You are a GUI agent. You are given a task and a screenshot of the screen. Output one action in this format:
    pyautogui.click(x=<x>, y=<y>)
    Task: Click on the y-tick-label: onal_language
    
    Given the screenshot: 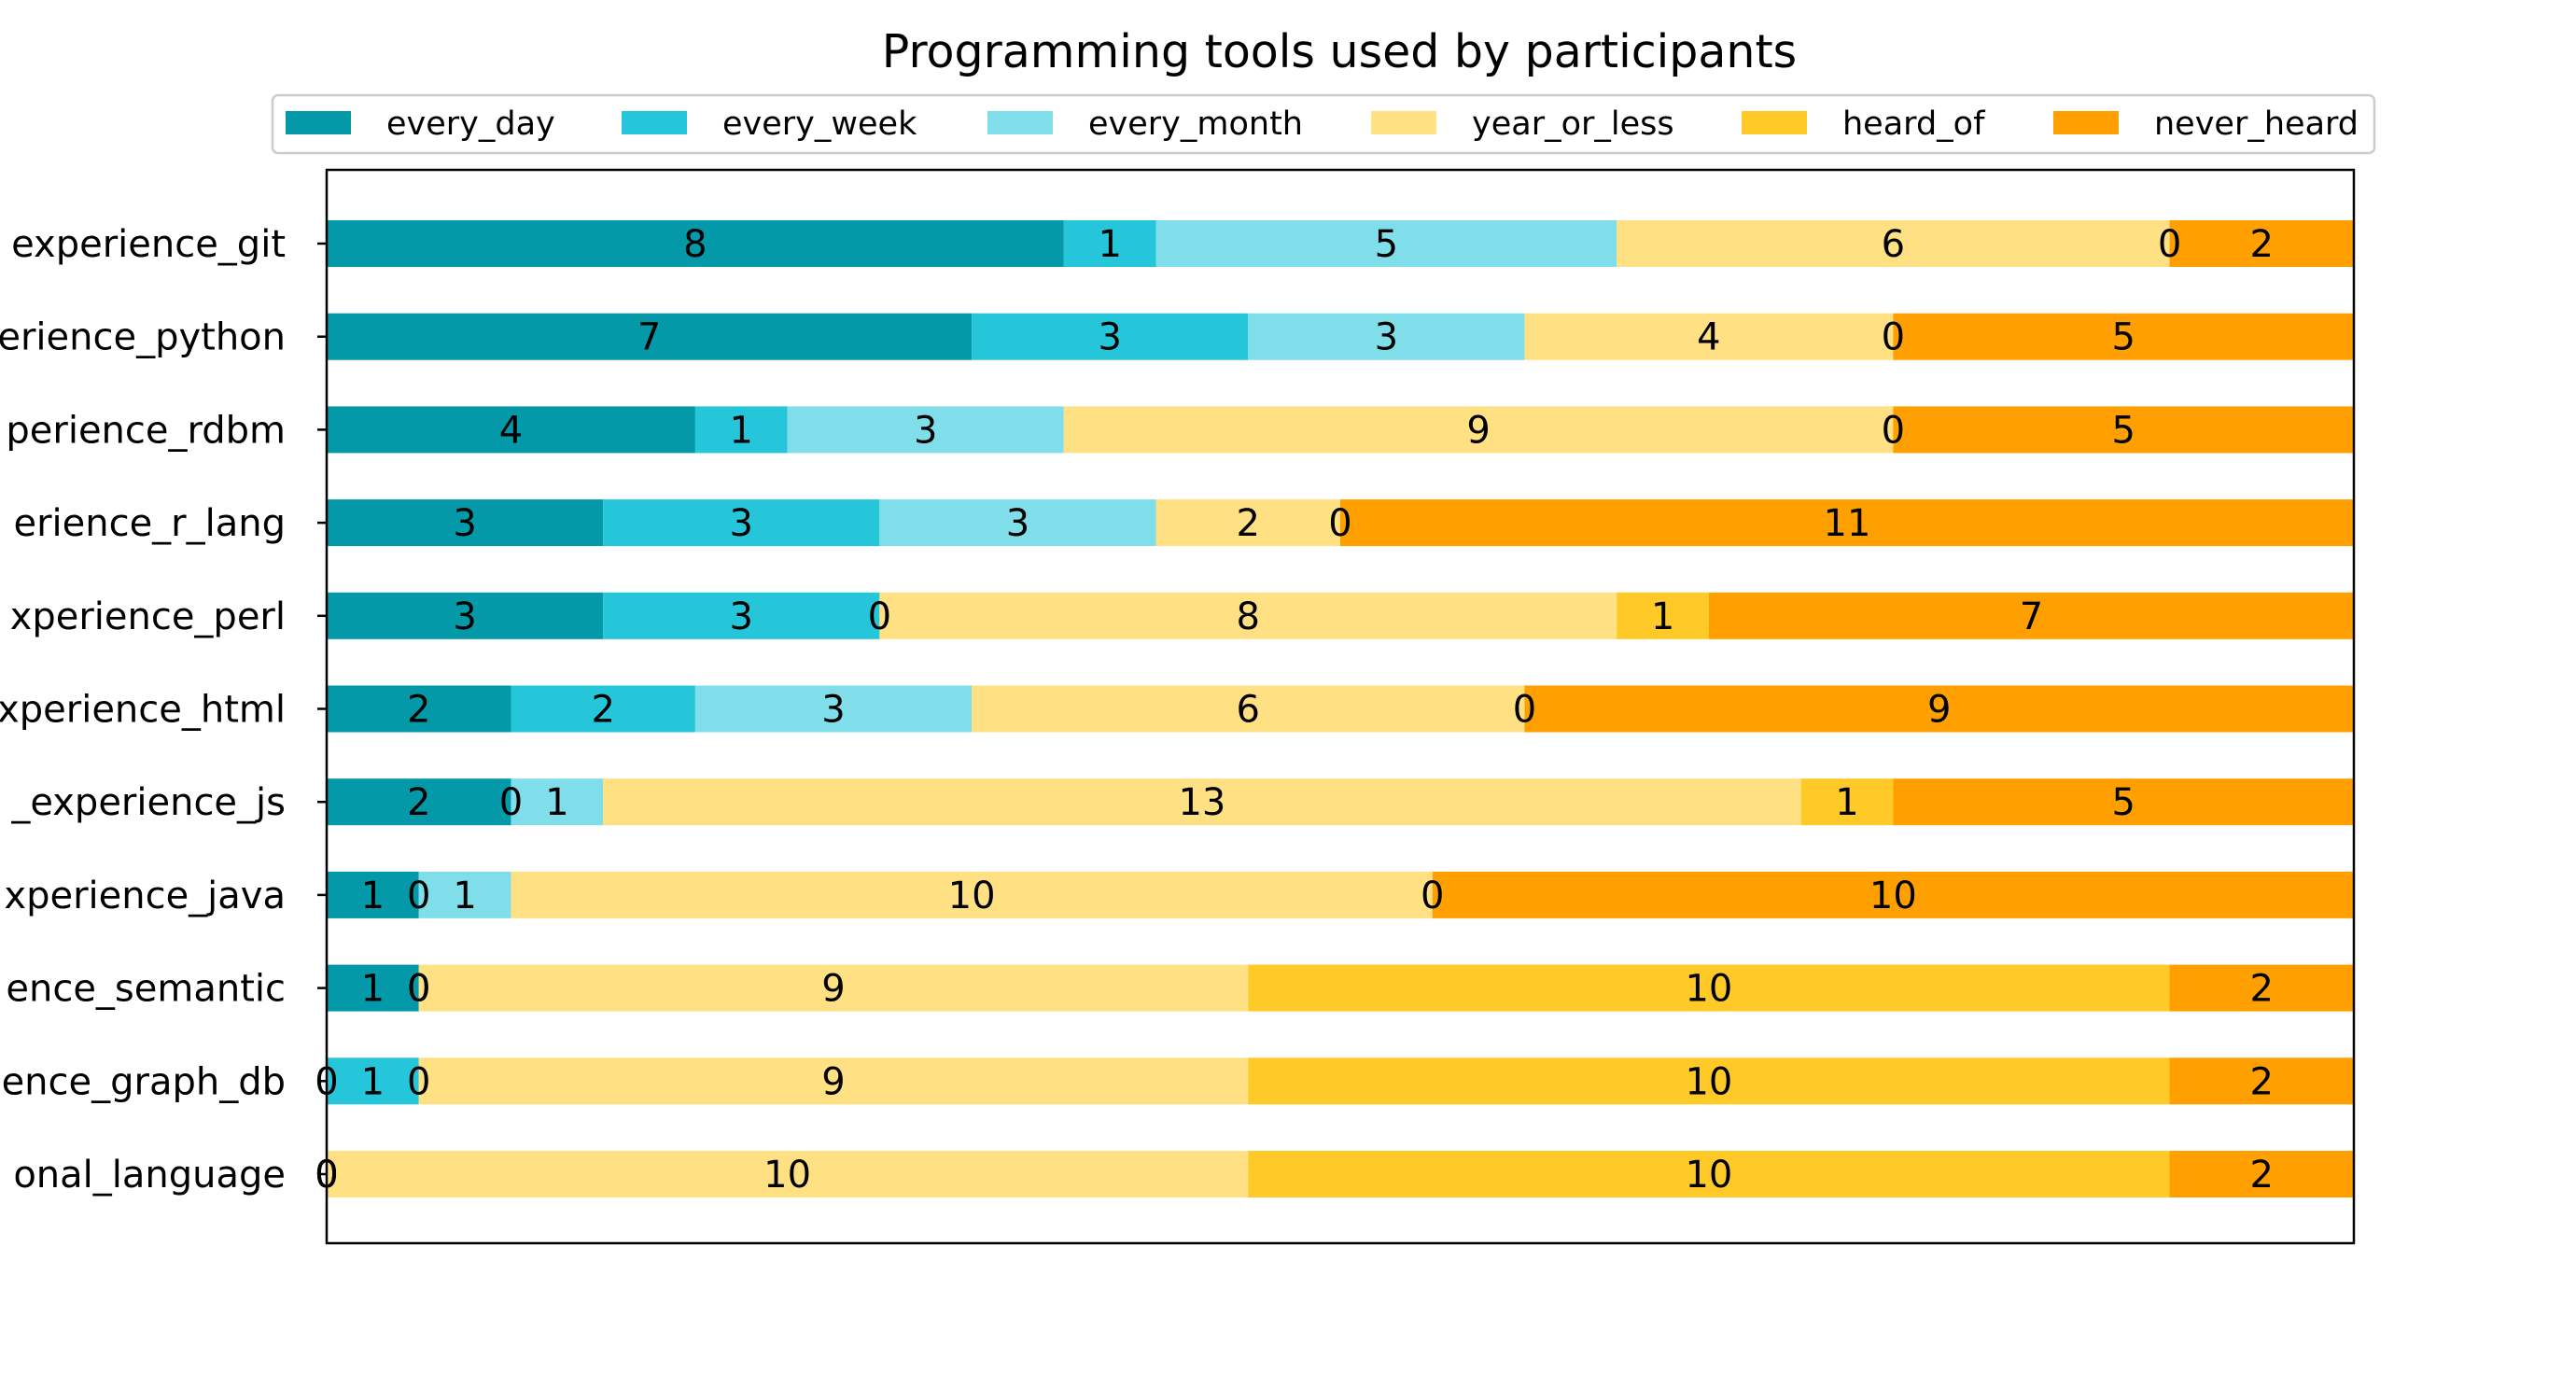 What is the action you would take?
    pyautogui.click(x=149, y=1175)
    